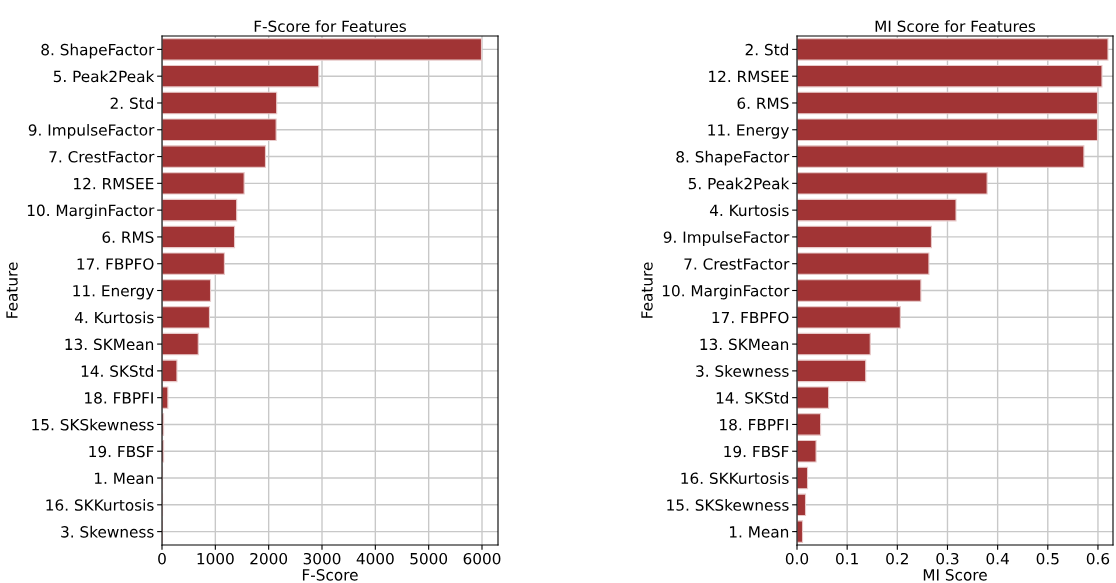  What do you see at coordinates (162, 558) in the screenshot?
I see `x-tick-label: 0` at bounding box center [162, 558].